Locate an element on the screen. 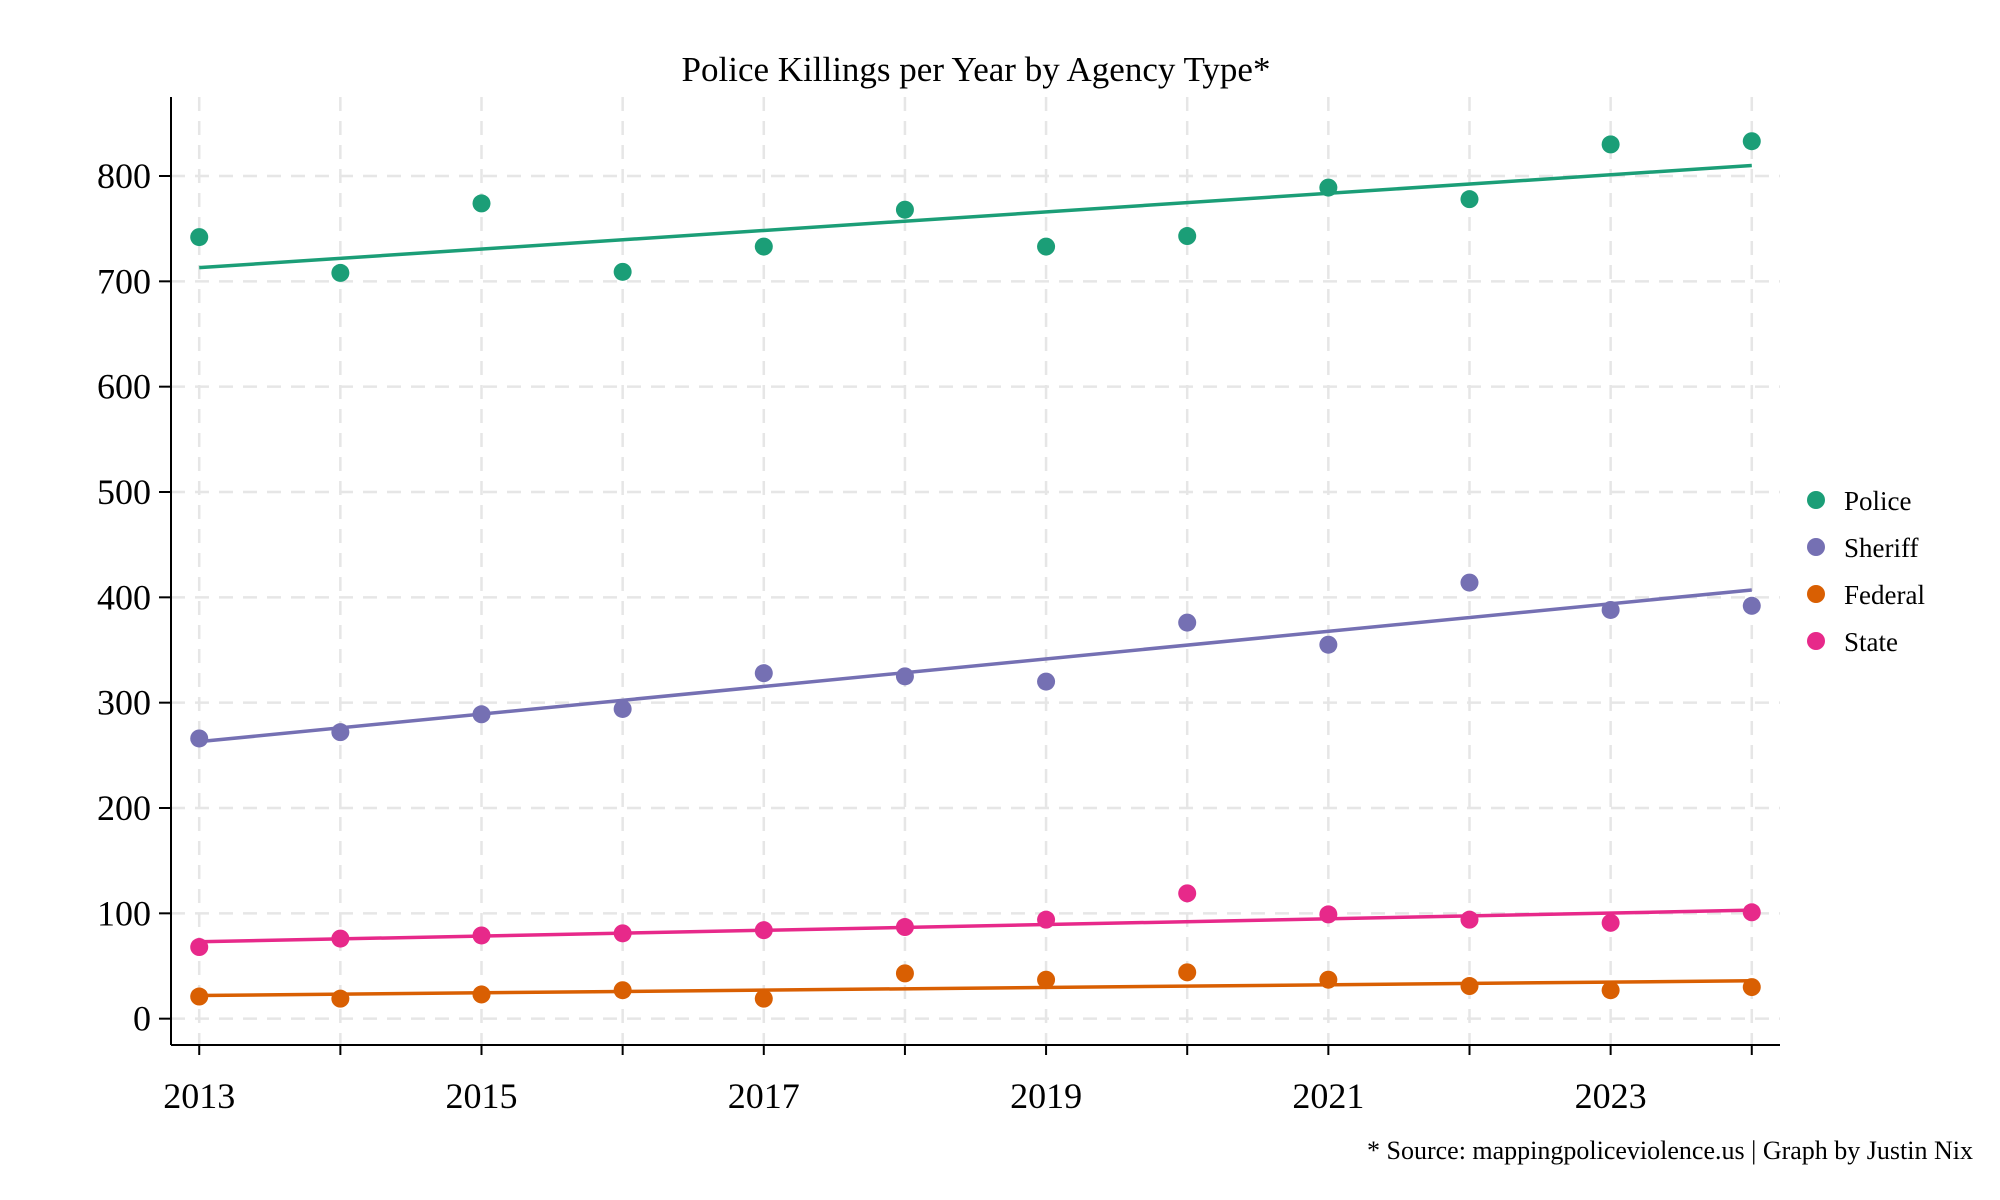  point-state-2022 is located at coordinates (1469, 919).